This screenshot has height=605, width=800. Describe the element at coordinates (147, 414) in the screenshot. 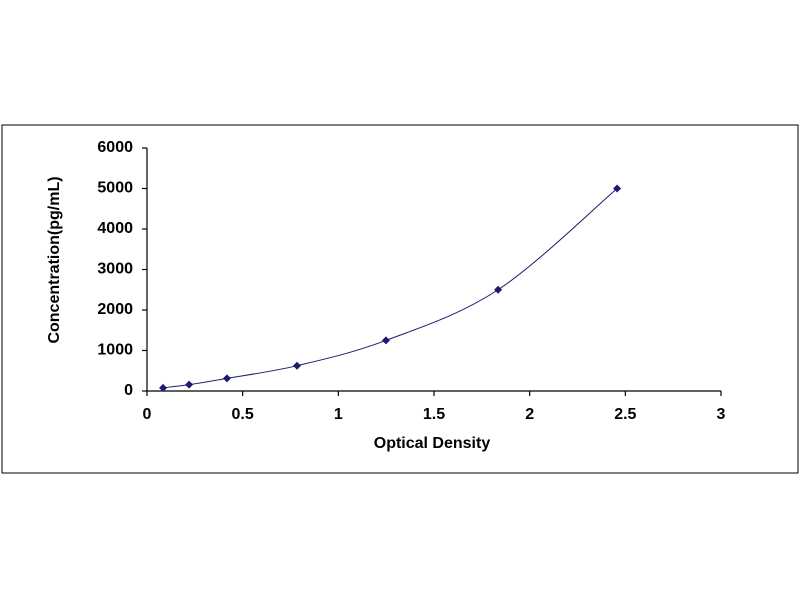

I see `x-tick-label: 0` at that location.